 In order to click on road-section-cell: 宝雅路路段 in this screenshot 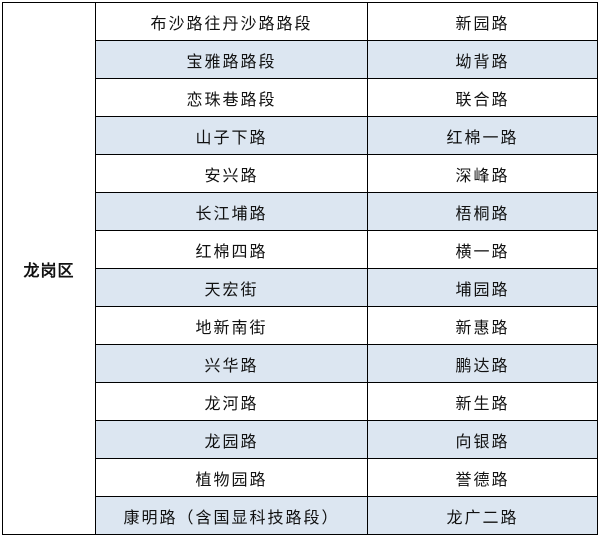, I will do `click(231, 59)`.